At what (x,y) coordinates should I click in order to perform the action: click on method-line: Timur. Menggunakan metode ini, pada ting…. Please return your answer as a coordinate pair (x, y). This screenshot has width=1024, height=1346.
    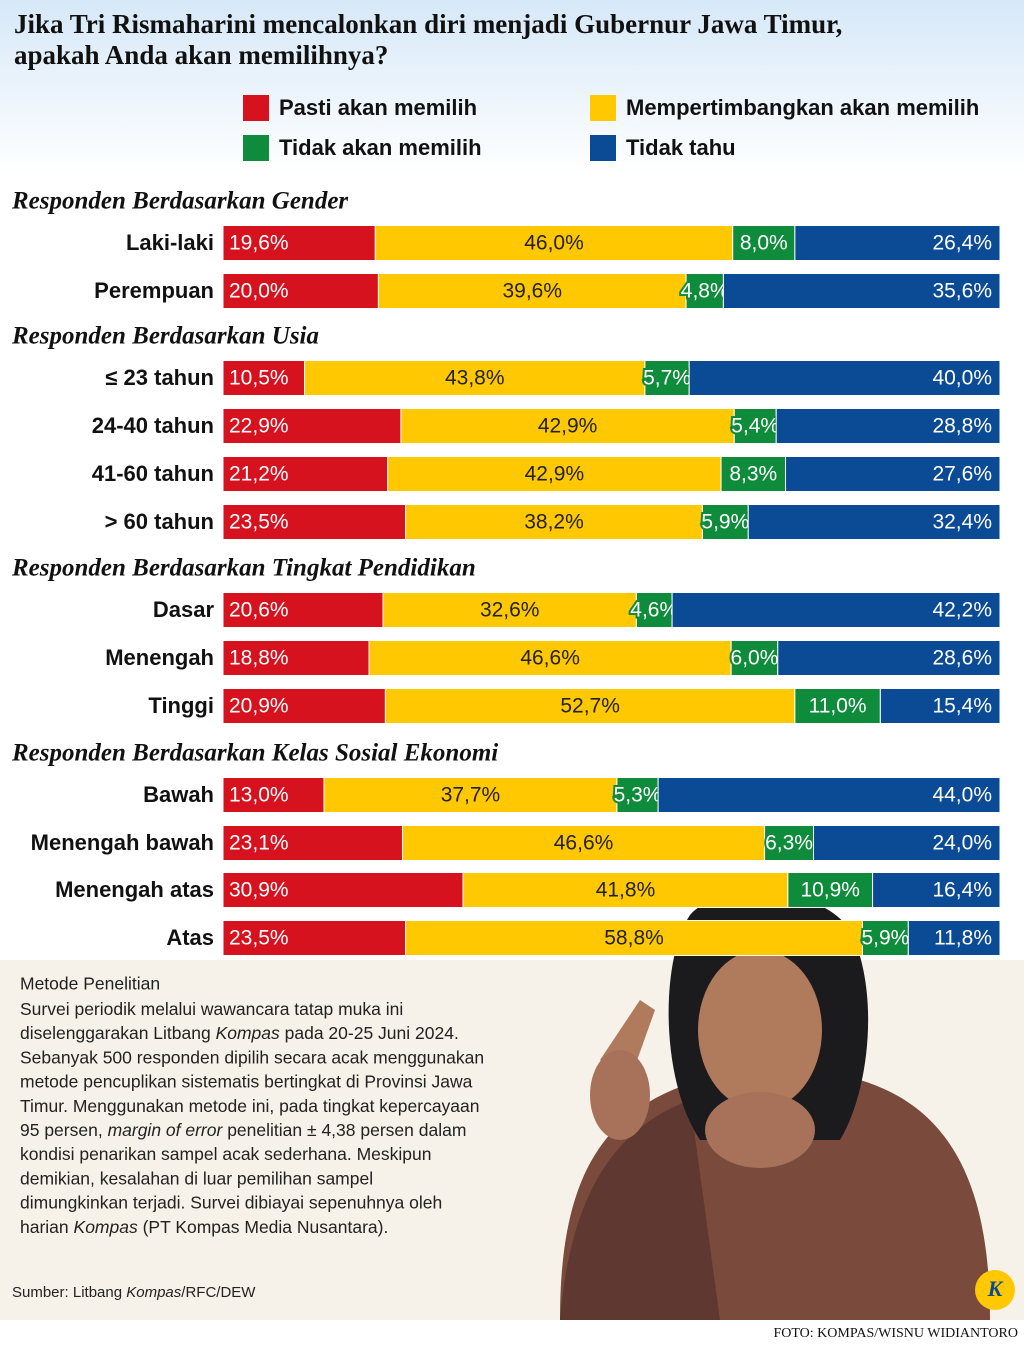
    Looking at the image, I should click on (250, 1105).